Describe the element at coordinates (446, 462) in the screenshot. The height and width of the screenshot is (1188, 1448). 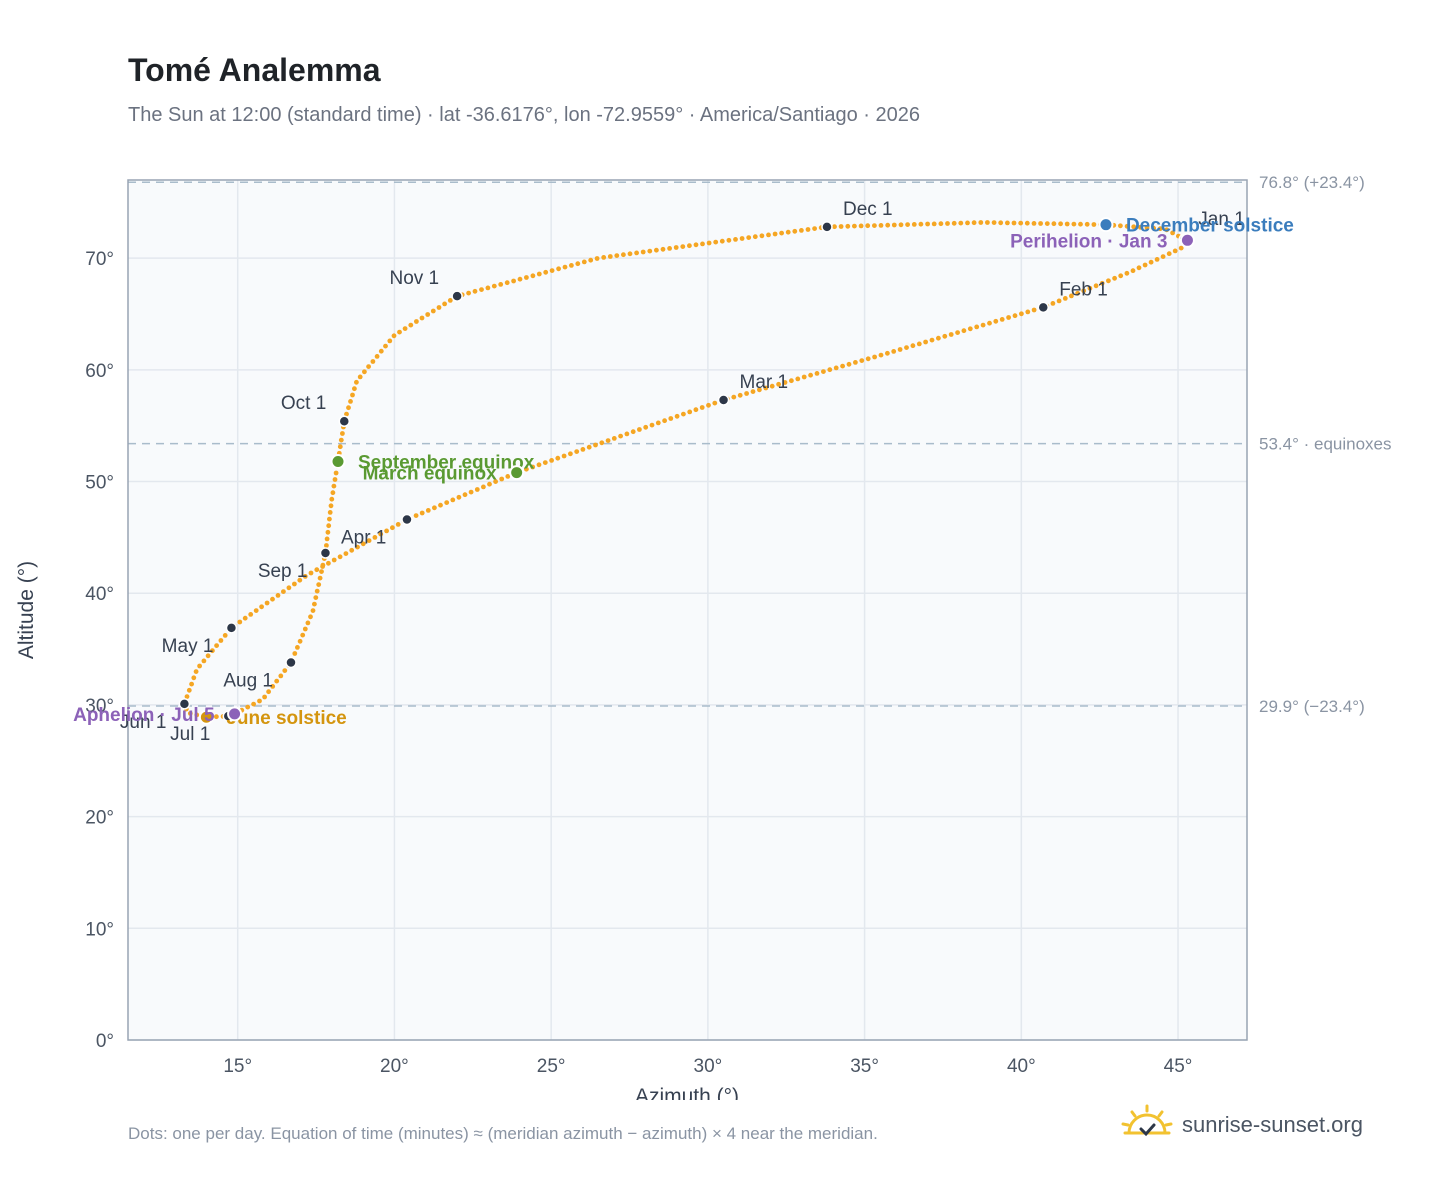
I see `event-label: September equinox` at that location.